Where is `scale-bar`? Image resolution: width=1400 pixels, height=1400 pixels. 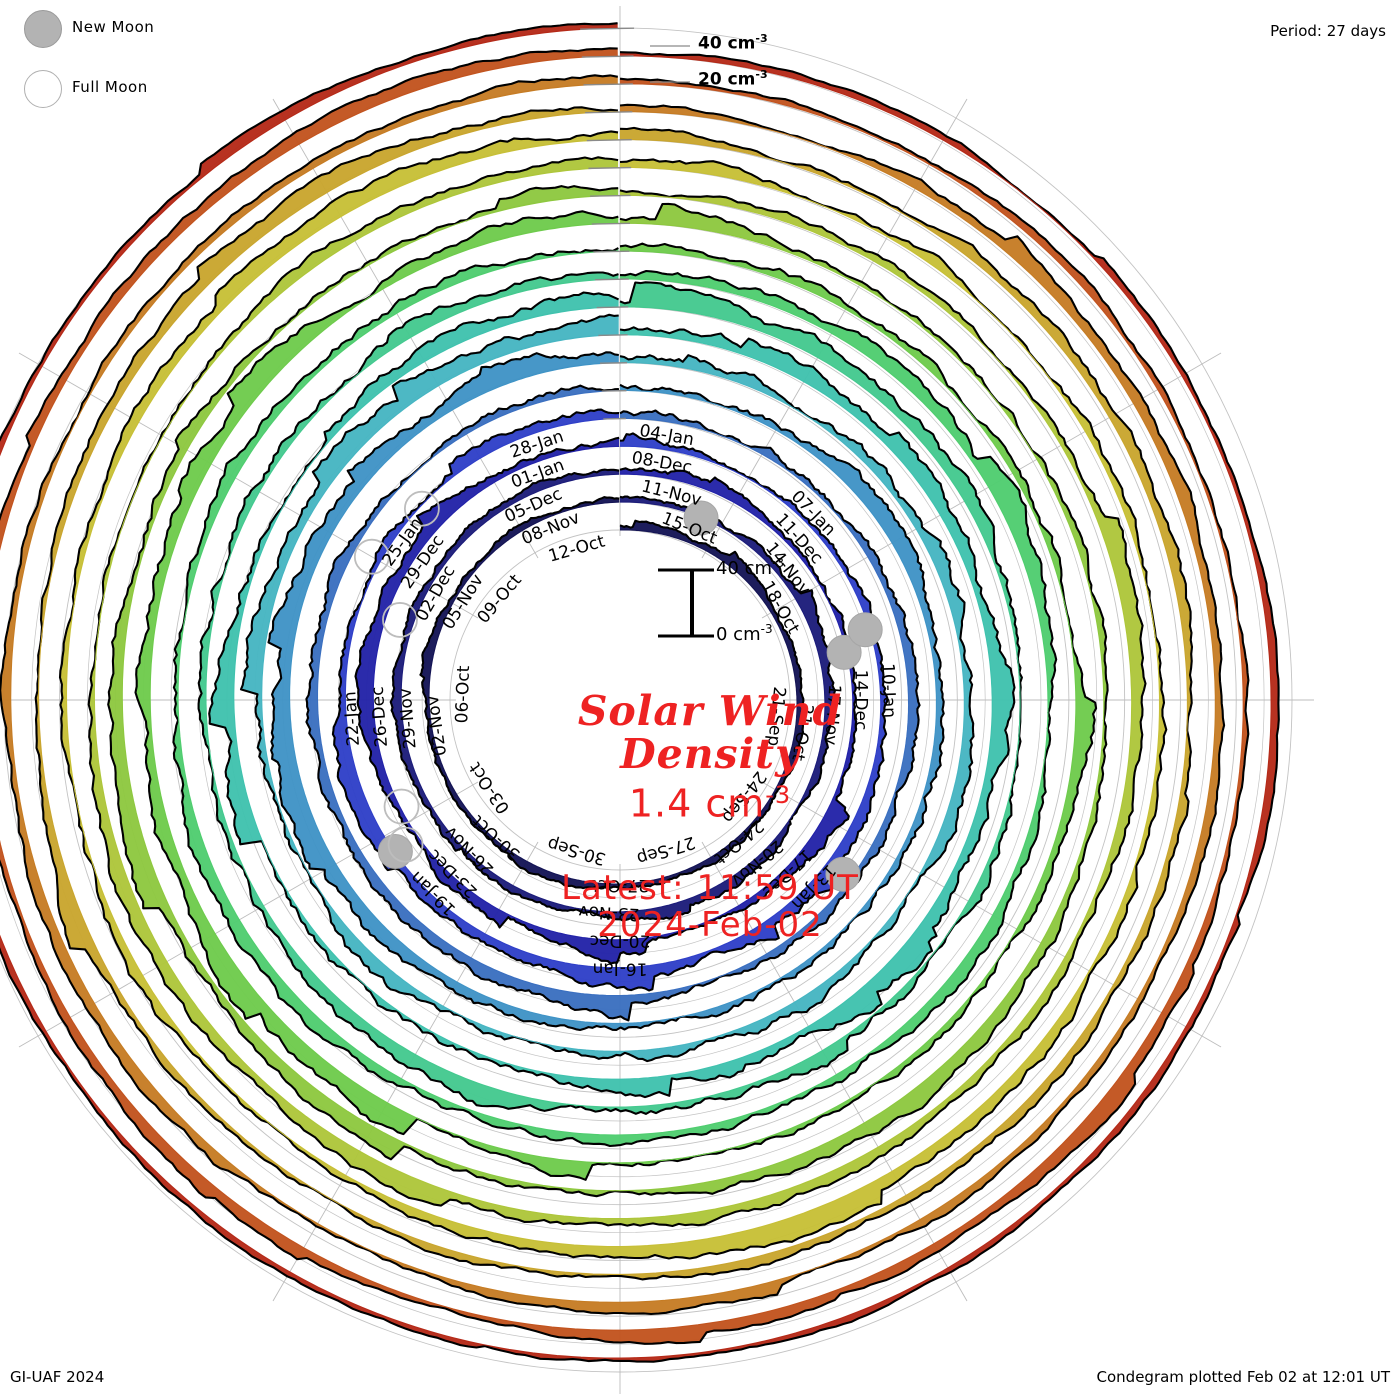
scale-bar is located at coordinates (686, 603).